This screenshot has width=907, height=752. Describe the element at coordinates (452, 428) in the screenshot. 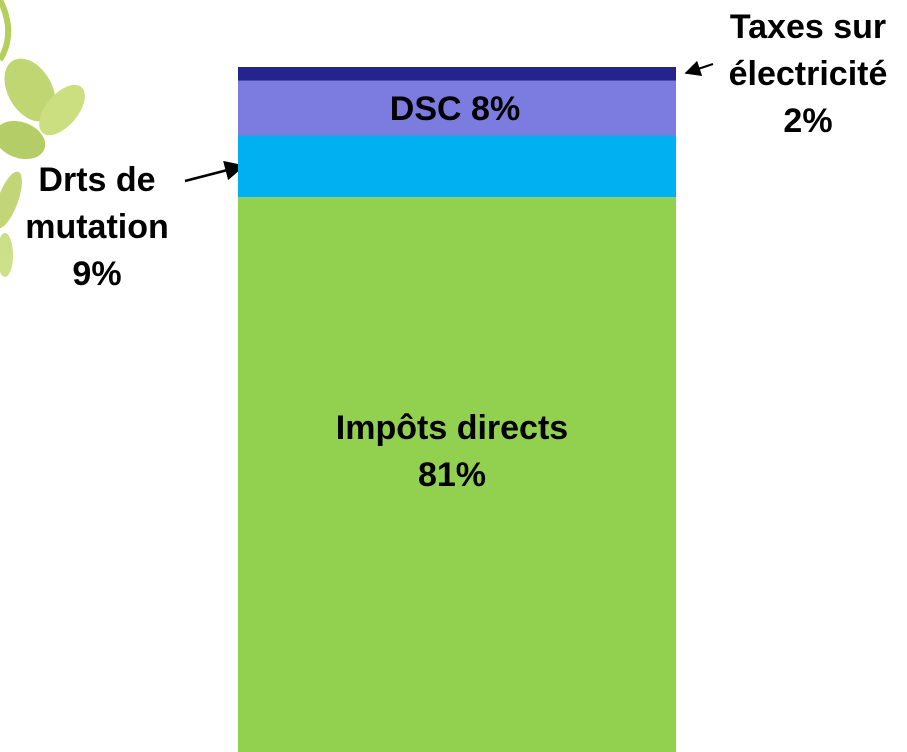

I see `segment-name: Impôts directs` at that location.